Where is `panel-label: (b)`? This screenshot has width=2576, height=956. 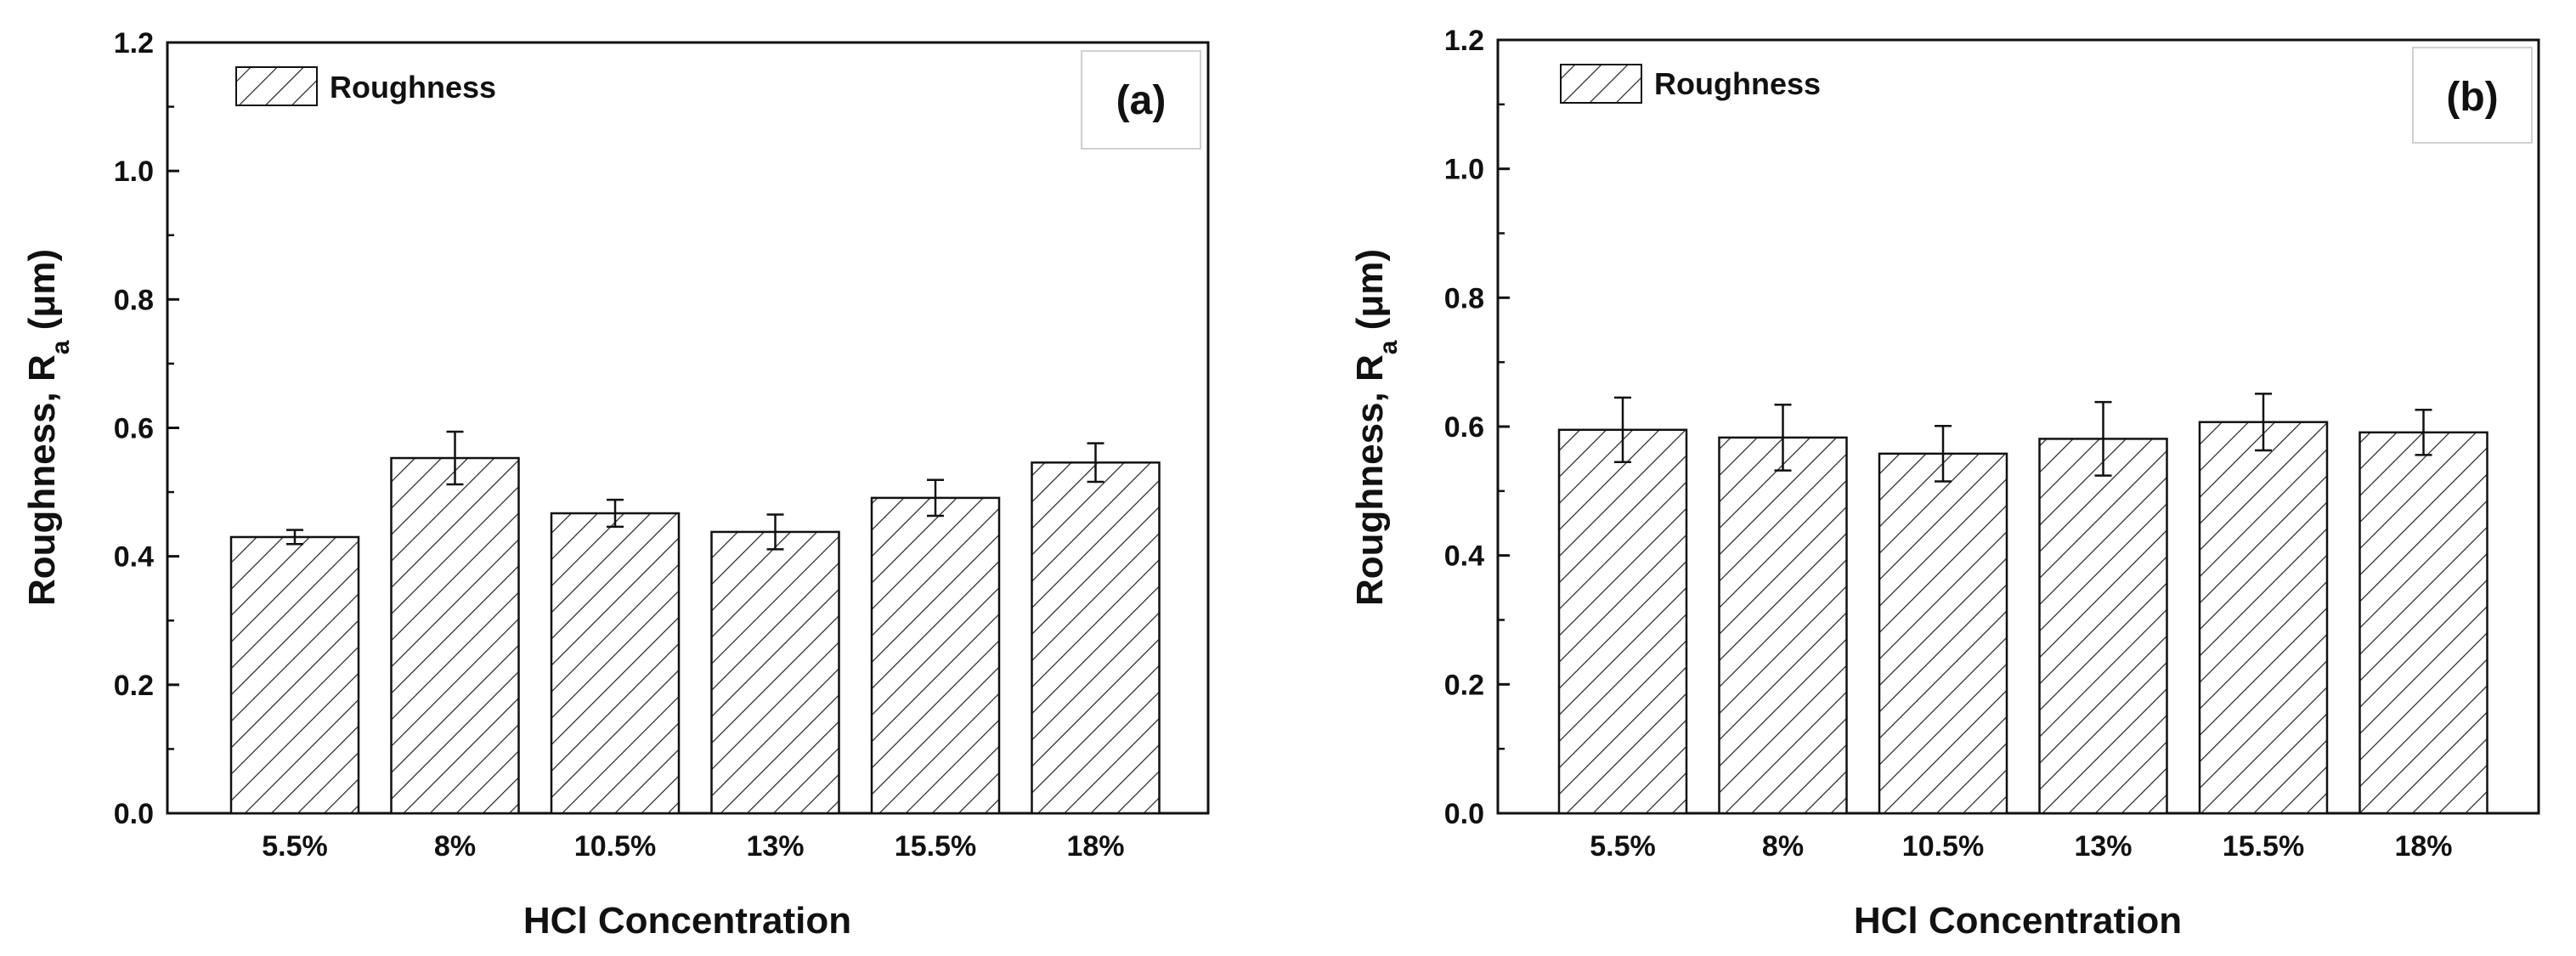
panel-label: (b) is located at coordinates (2472, 97).